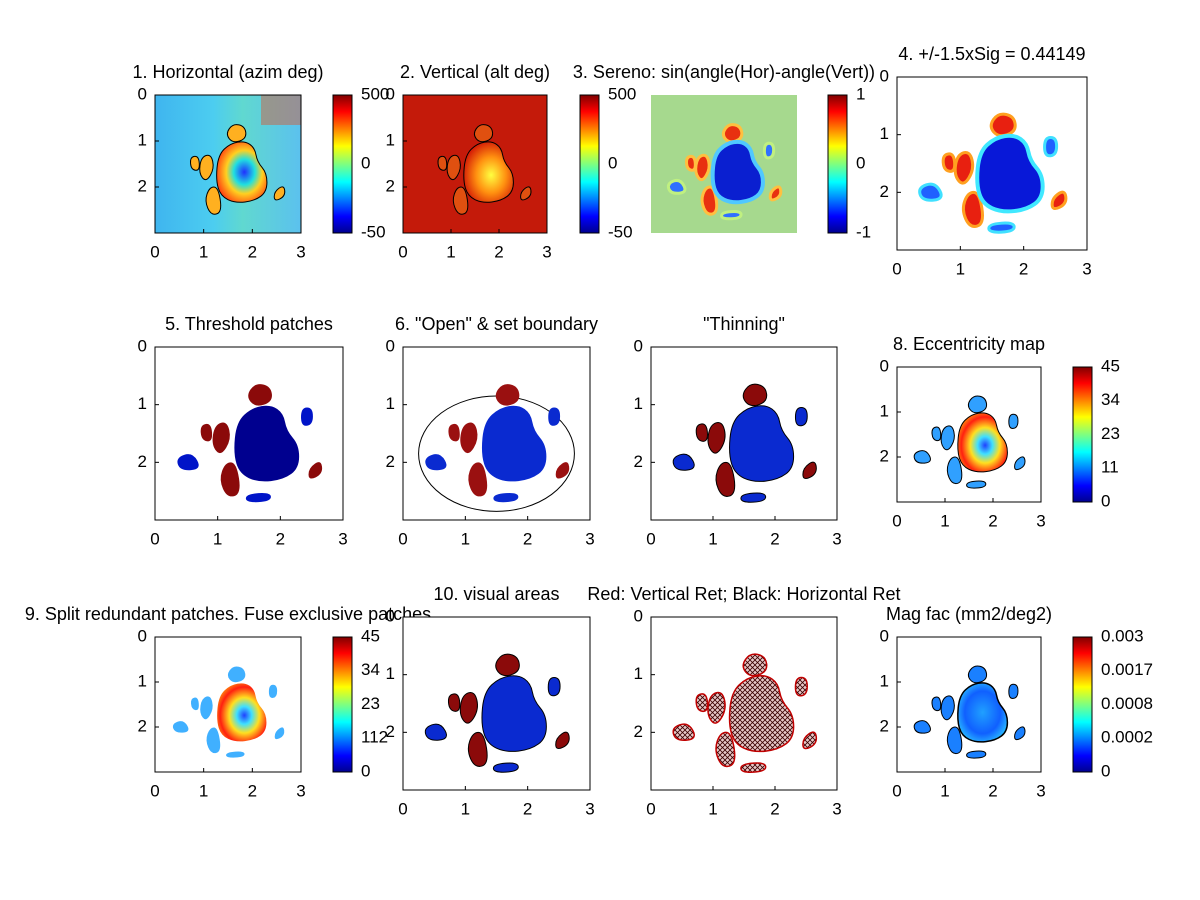 The height and width of the screenshot is (900, 1200). What do you see at coordinates (986, 161) in the screenshot?
I see `panel: 0 1 2 3 0 1 2 4. +/-1.5xSig = 0.44149` at bounding box center [986, 161].